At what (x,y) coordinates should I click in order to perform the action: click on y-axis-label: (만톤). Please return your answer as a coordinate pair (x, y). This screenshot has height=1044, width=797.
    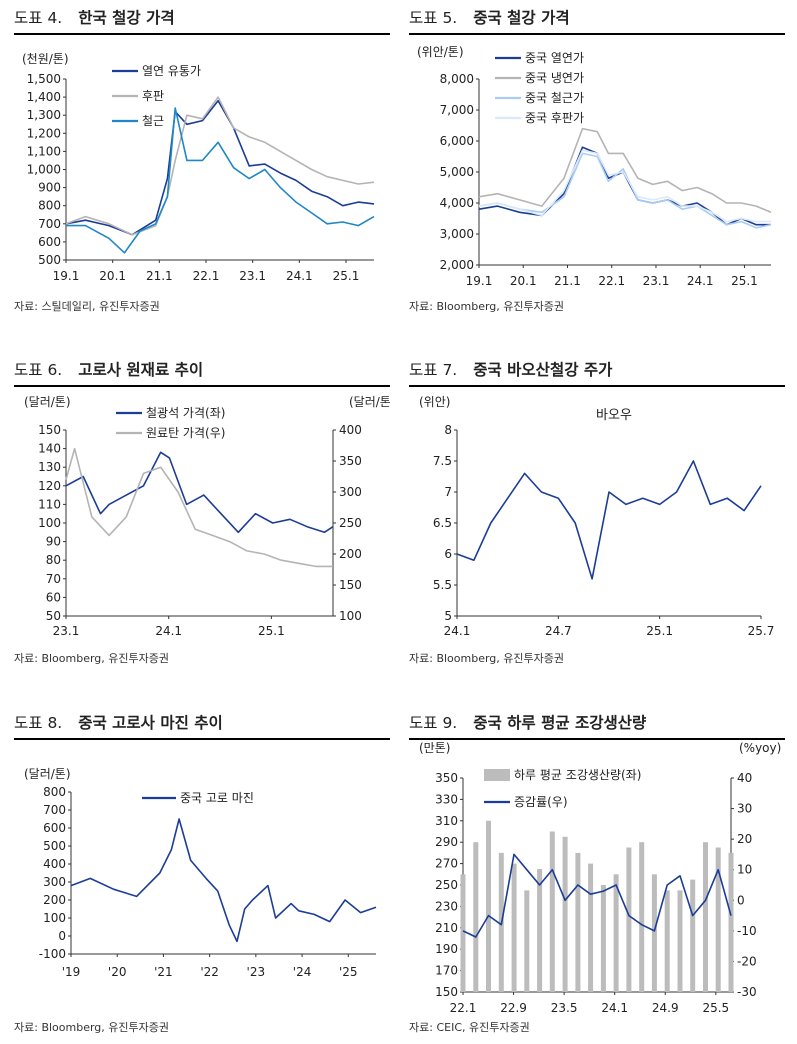
    Looking at the image, I should click on (434, 748).